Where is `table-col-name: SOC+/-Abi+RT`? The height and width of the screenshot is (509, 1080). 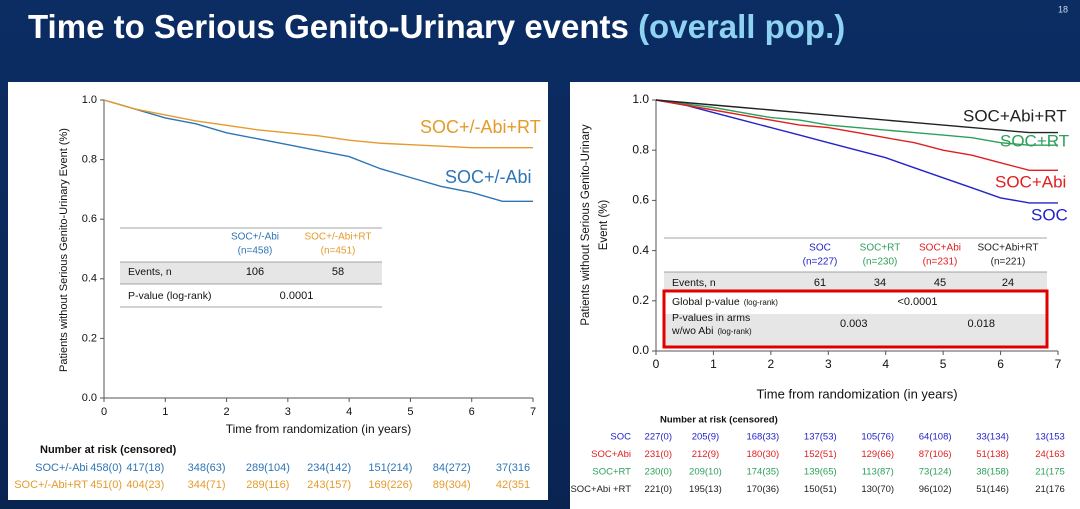 table-col-name: SOC+/-Abi+RT is located at coordinates (337, 237).